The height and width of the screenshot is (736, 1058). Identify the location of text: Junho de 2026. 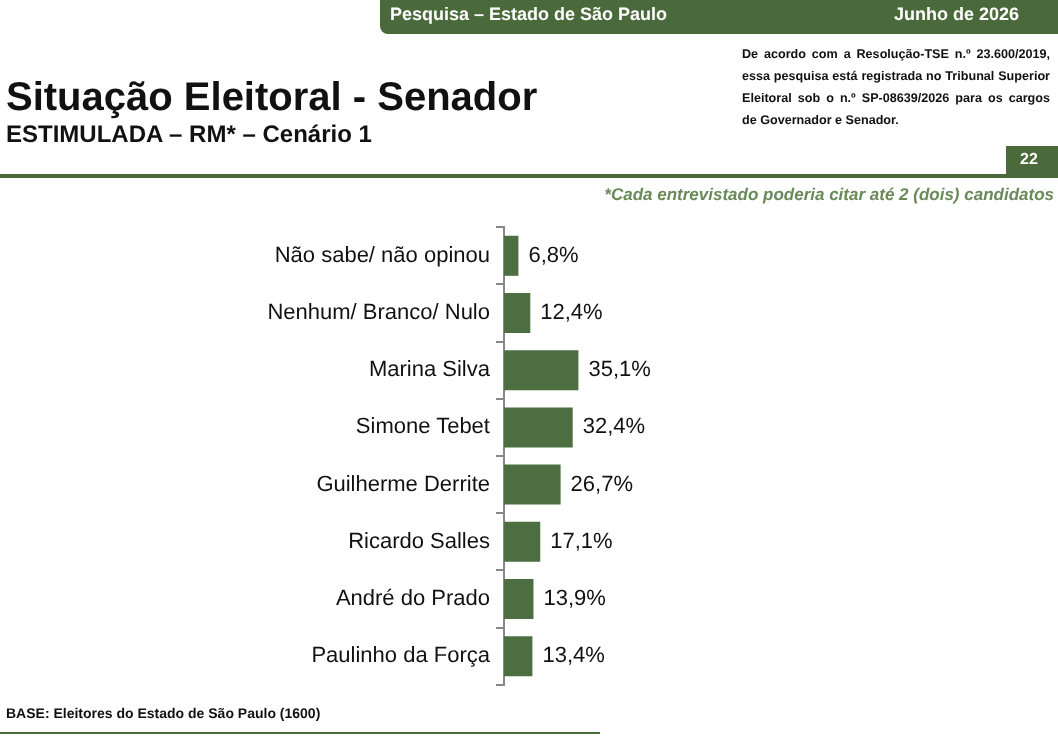
(957, 14).